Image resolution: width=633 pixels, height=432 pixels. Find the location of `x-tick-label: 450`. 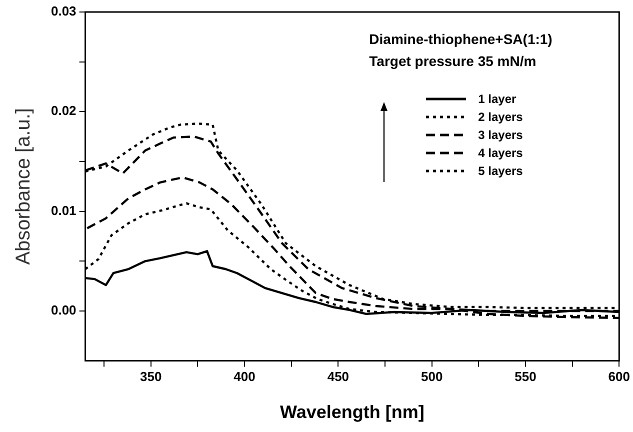

x-tick-label: 450 is located at coordinates (338, 376).